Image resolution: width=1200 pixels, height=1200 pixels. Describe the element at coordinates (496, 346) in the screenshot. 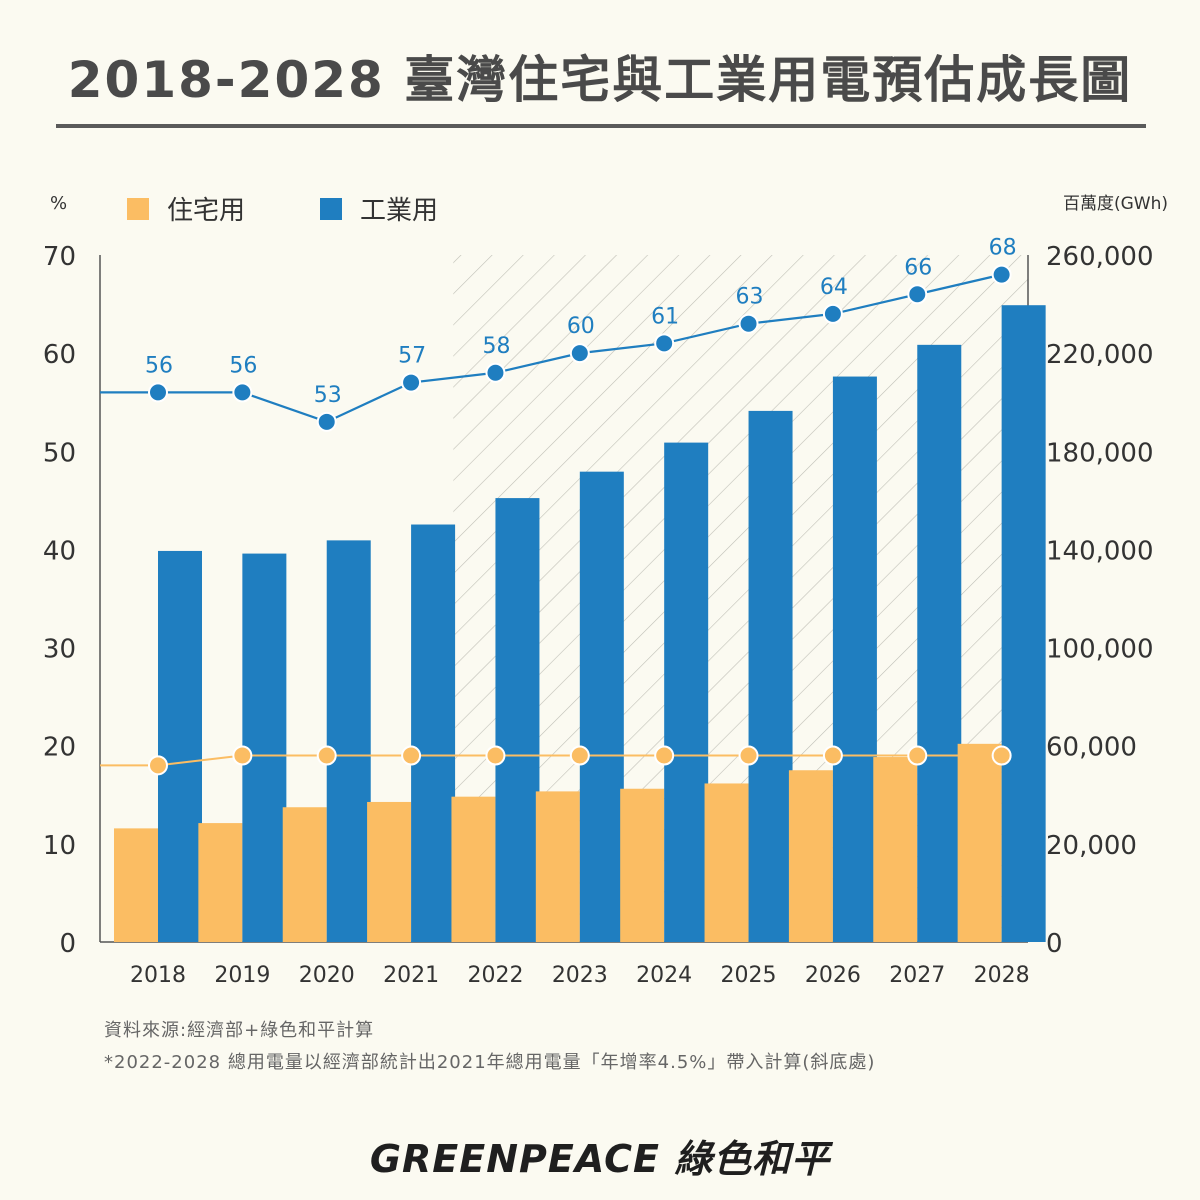

I see `industrial-share-label: 58` at that location.